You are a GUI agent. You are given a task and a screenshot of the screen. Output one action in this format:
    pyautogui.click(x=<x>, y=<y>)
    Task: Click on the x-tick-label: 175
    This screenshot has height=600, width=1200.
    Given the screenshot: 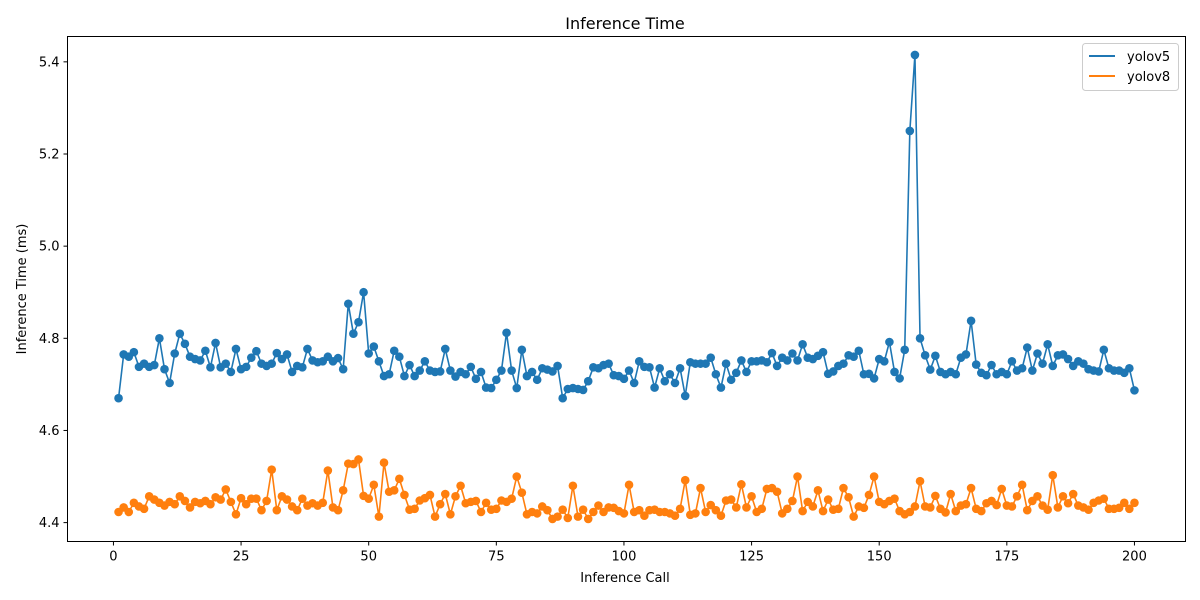 What is the action you would take?
    pyautogui.click(x=1006, y=557)
    